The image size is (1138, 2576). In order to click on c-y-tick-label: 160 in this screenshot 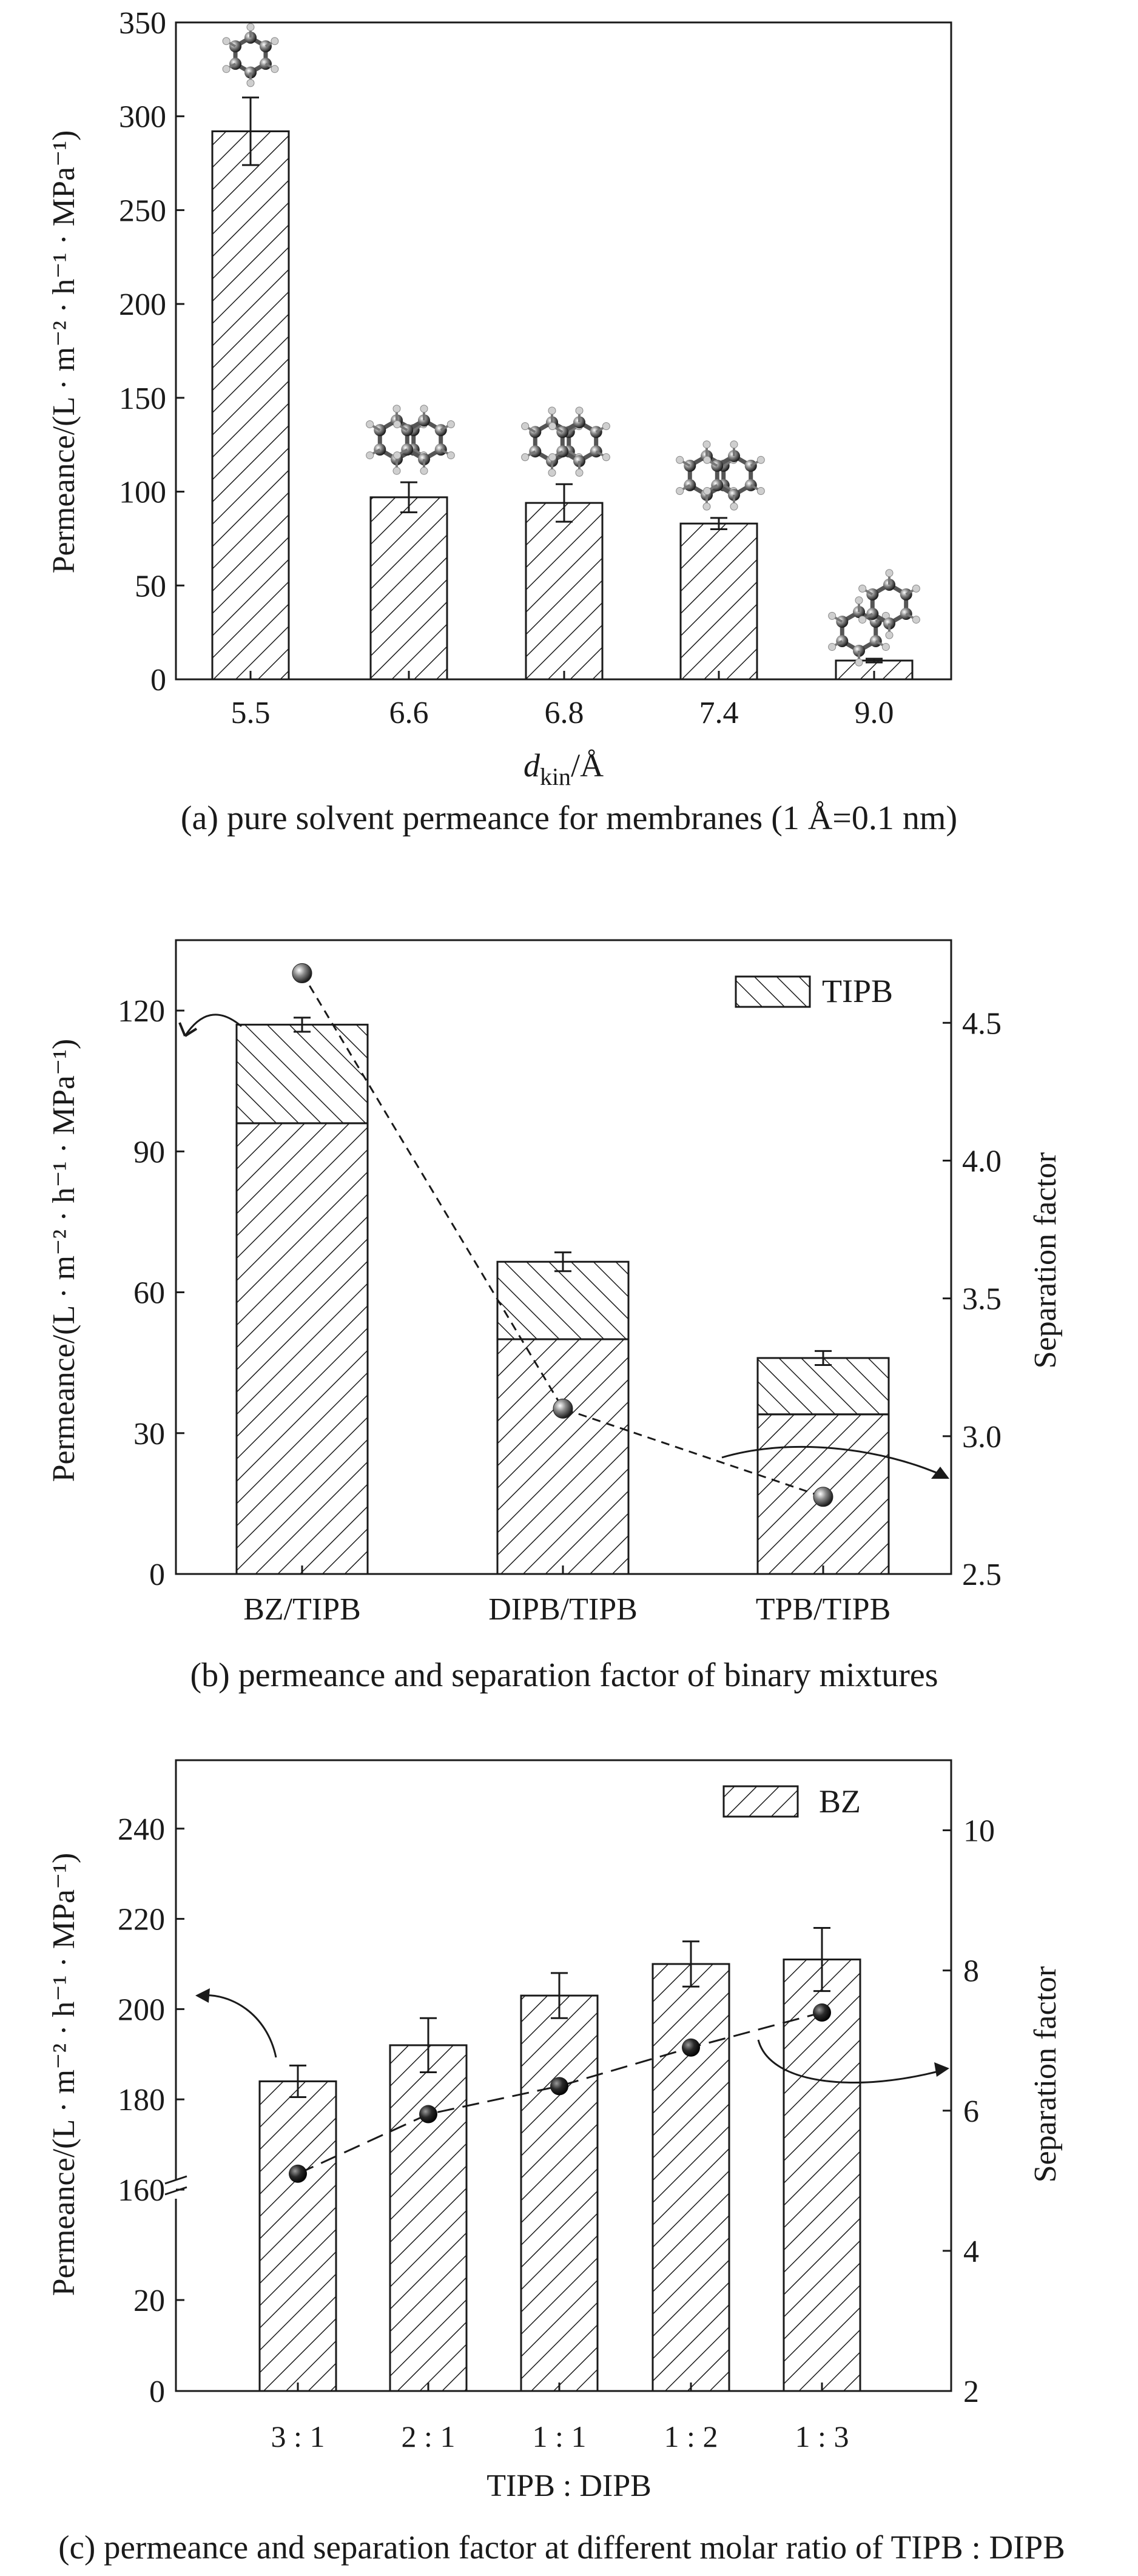, I will do `click(142, 2190)`.